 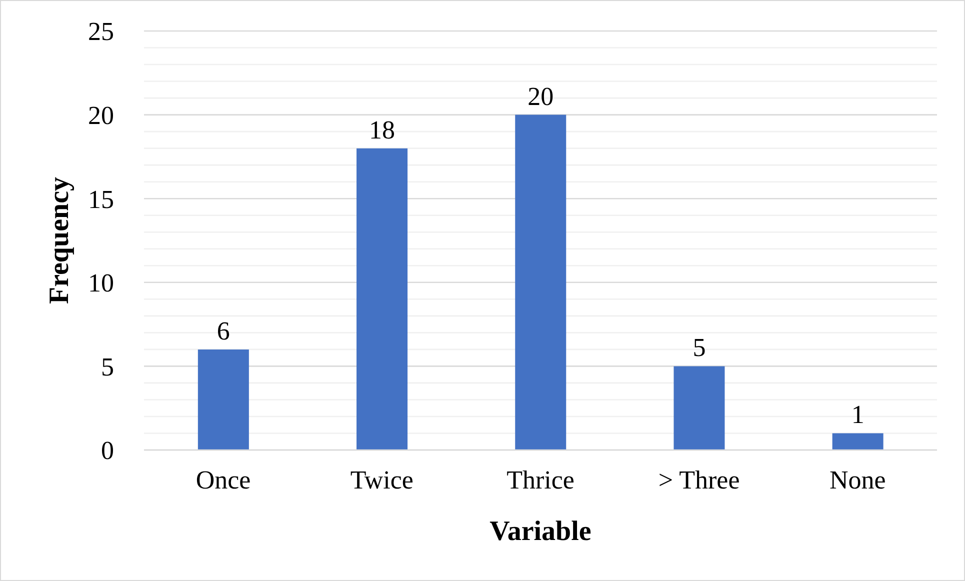 What do you see at coordinates (223, 331) in the screenshot?
I see `data-label: 6` at bounding box center [223, 331].